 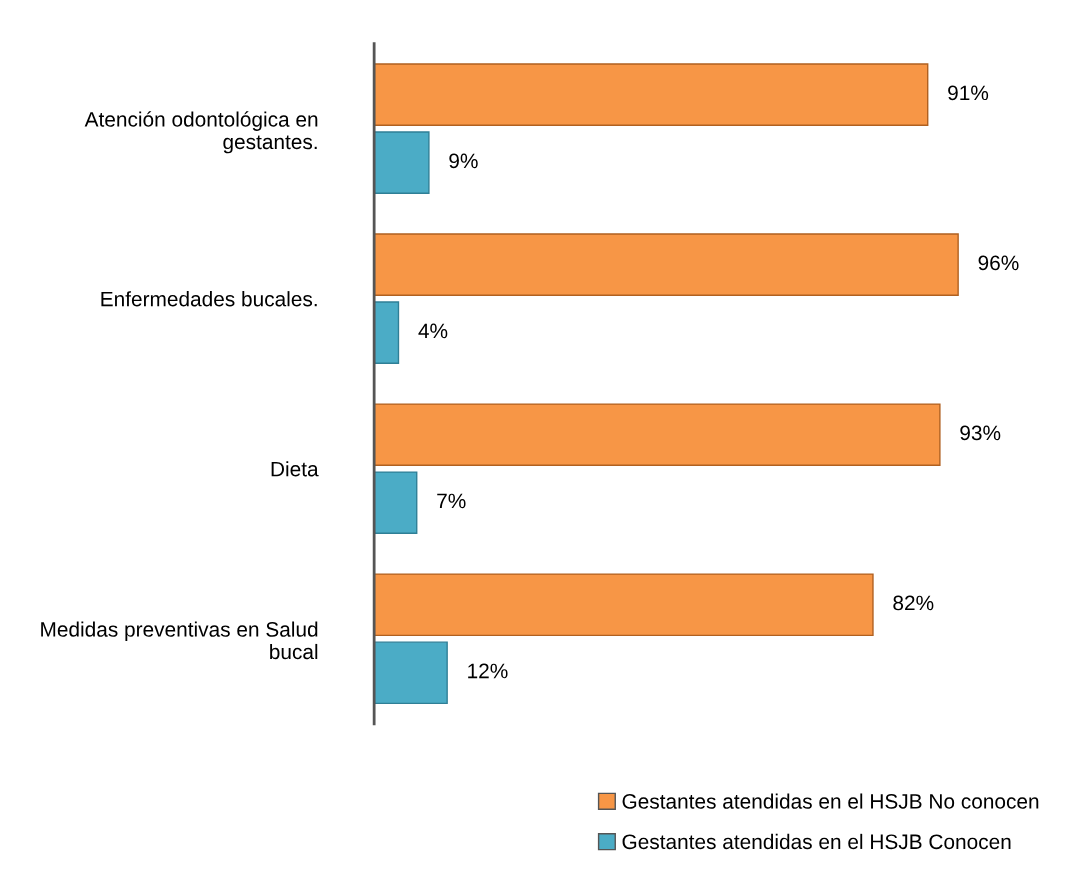 What do you see at coordinates (433, 331) in the screenshot?
I see `data-label: 4%` at bounding box center [433, 331].